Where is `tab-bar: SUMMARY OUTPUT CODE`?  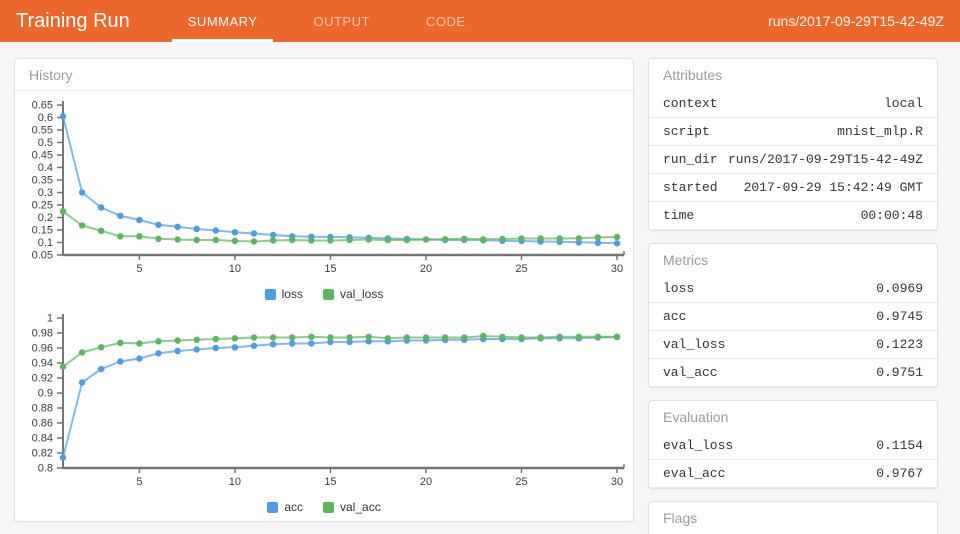
tab-bar: SUMMARY OUTPUT CODE is located at coordinates (327, 21).